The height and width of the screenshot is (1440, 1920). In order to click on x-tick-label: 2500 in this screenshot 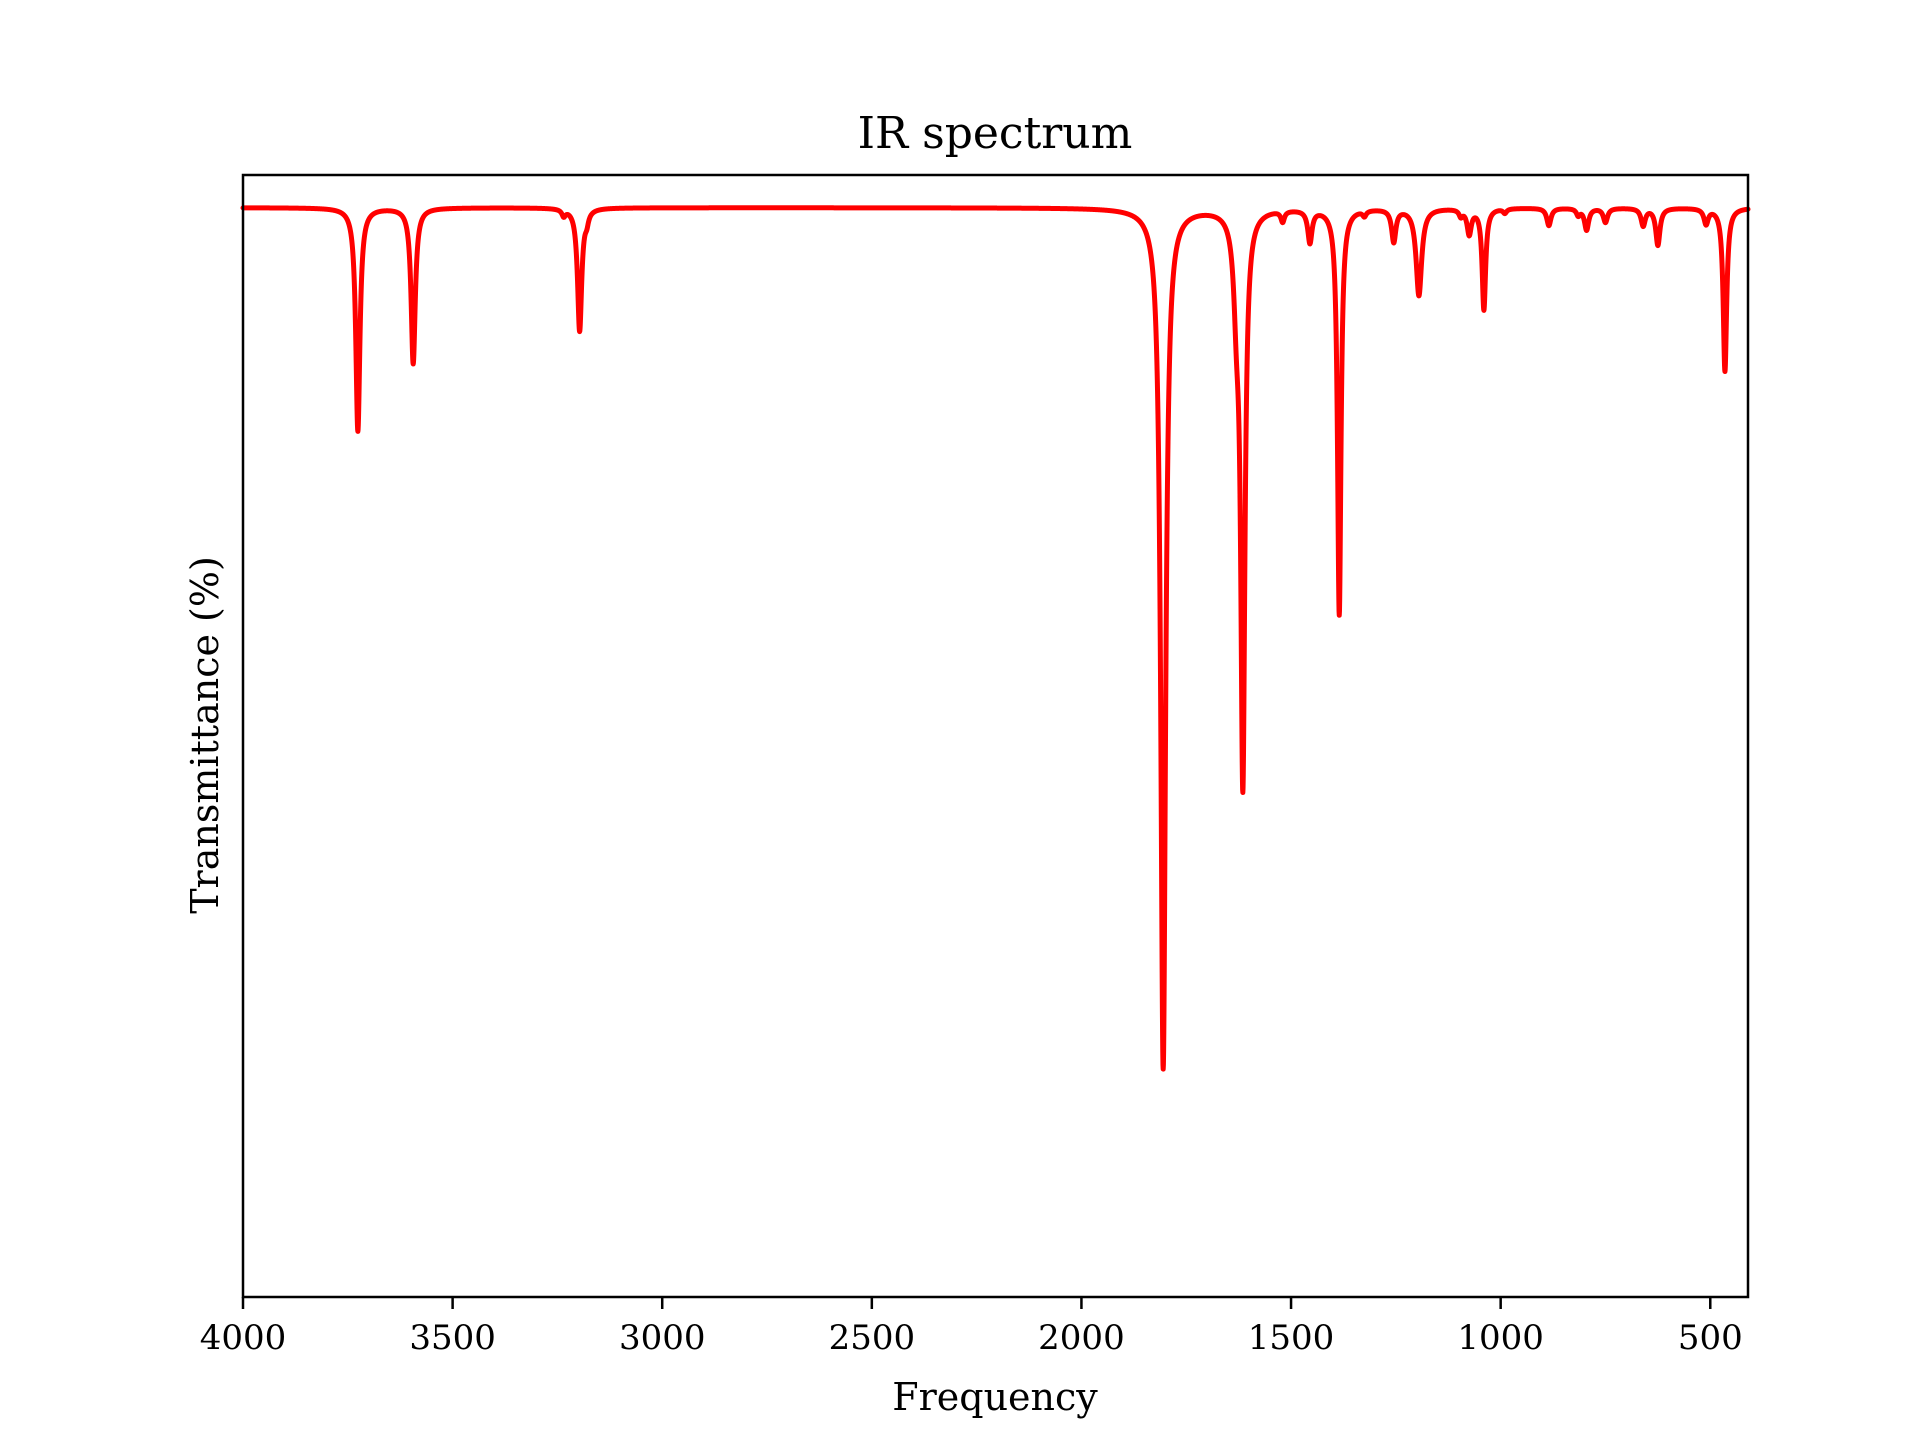, I will do `click(872, 1338)`.